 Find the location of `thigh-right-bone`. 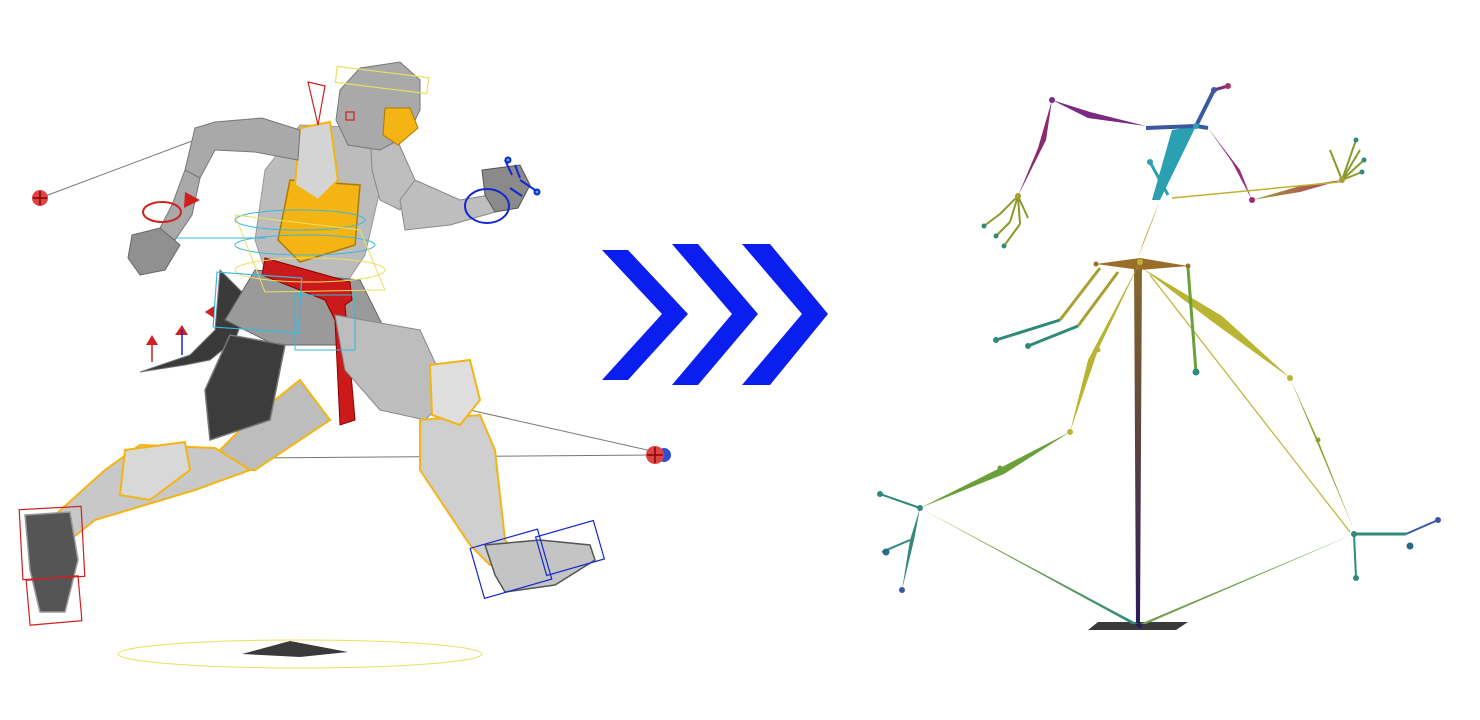

thigh-right-bone is located at coordinates (1216, 323).